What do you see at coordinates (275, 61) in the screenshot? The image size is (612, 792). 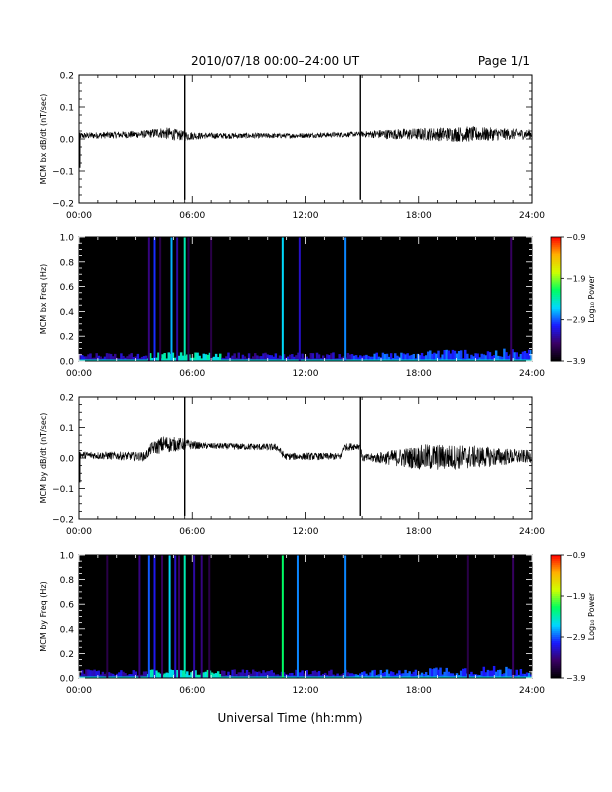 I see `figure-title: 2010/07/18 00:00–24:00 UT` at bounding box center [275, 61].